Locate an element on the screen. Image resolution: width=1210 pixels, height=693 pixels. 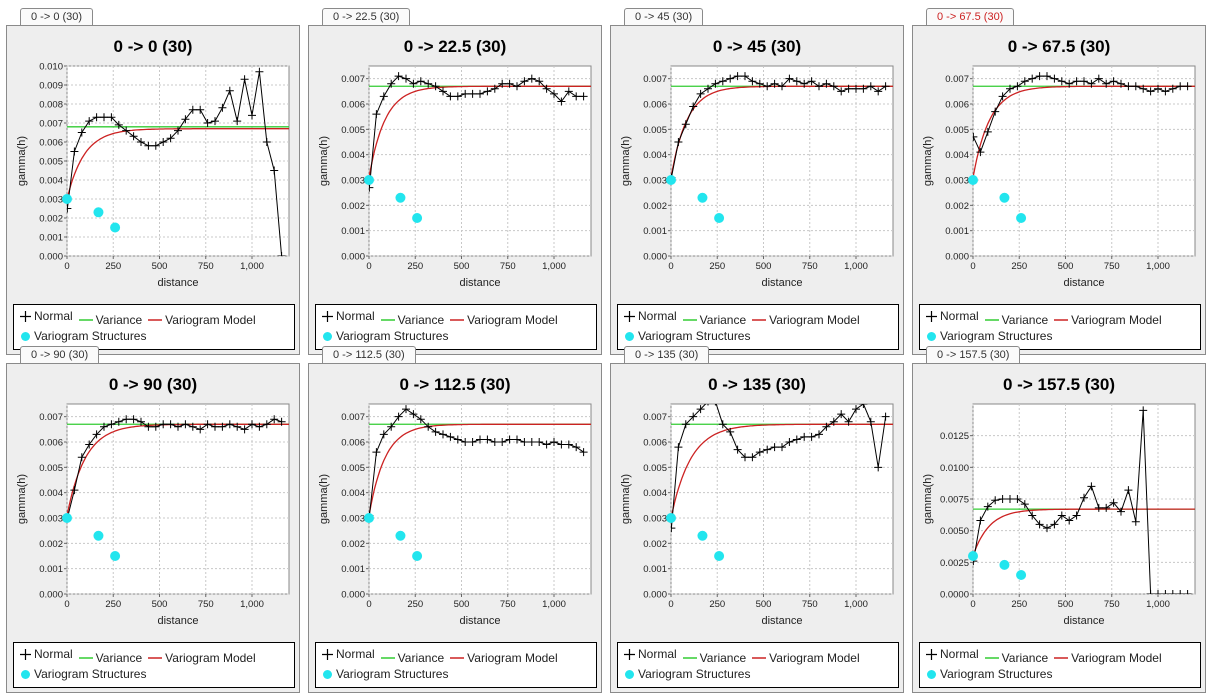
direction-tab: 0 -> 0 (30) is located at coordinates (57, 17).